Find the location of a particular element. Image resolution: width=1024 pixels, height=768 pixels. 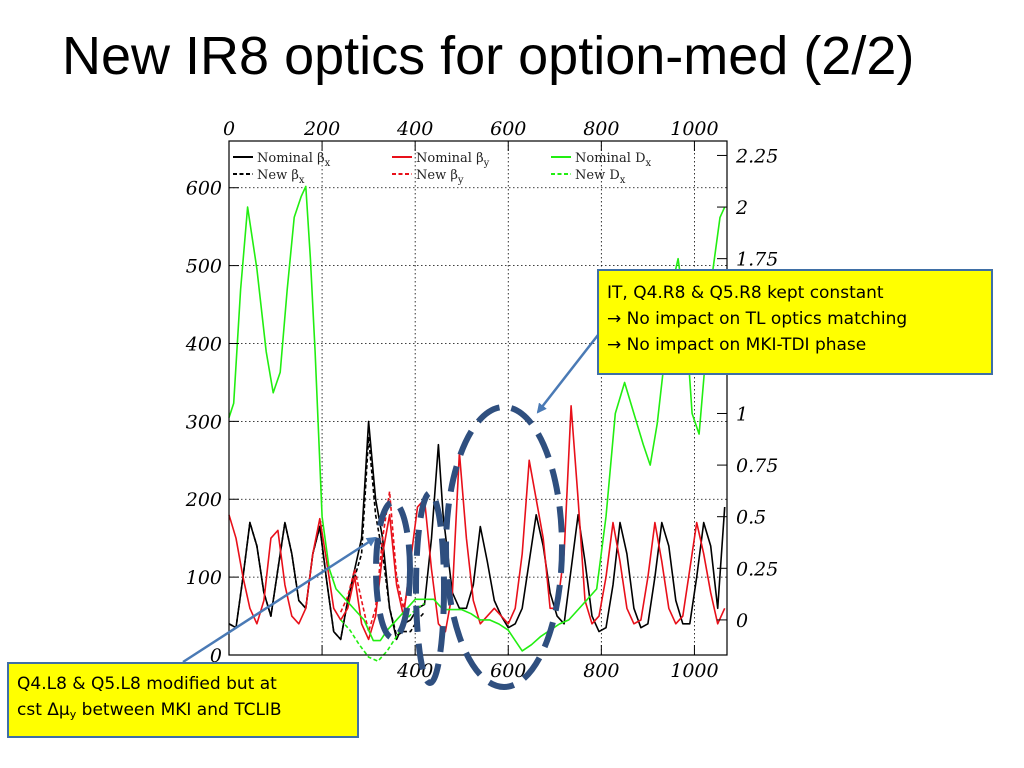

delta-mu-symbol: Δμ is located at coordinates (58, 710).